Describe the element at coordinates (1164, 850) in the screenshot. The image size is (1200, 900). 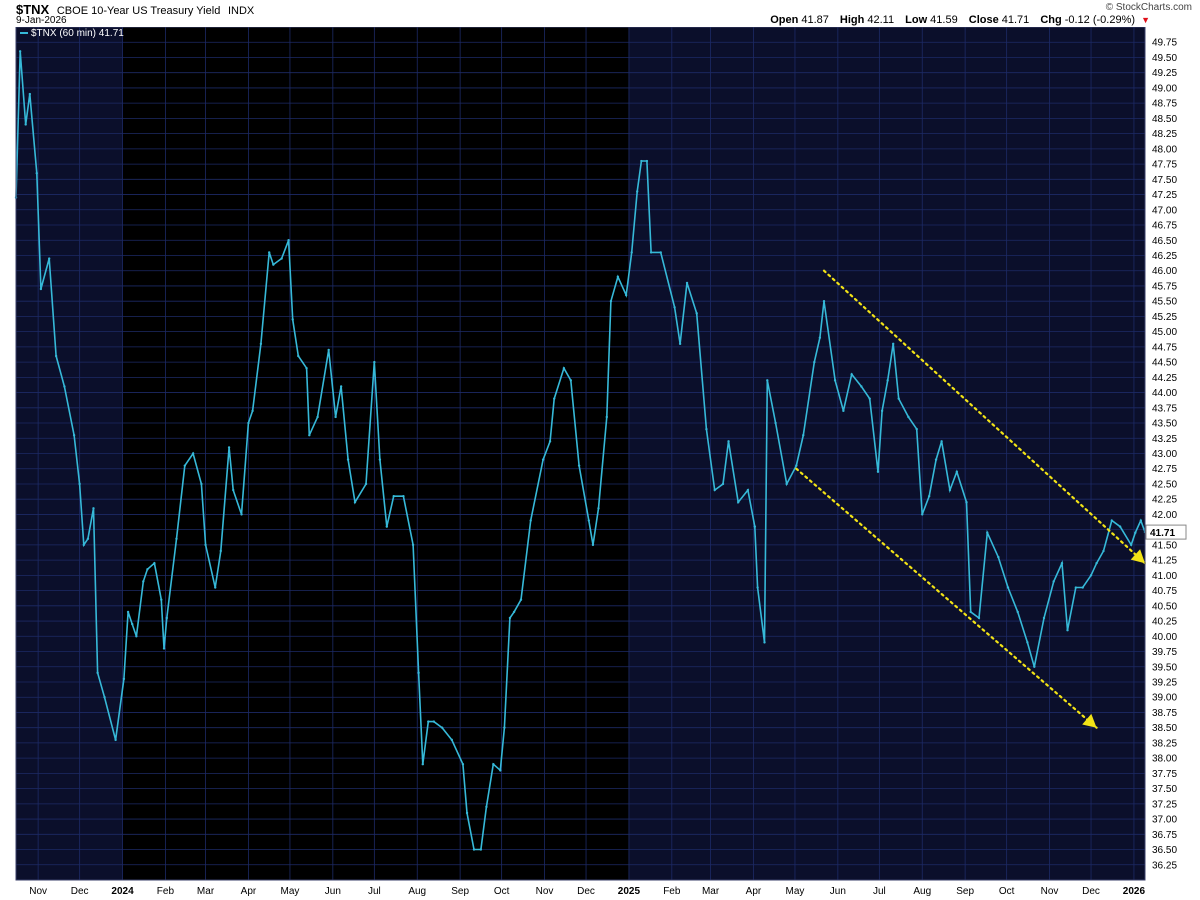
I see `y-tick-label: 36.50` at that location.